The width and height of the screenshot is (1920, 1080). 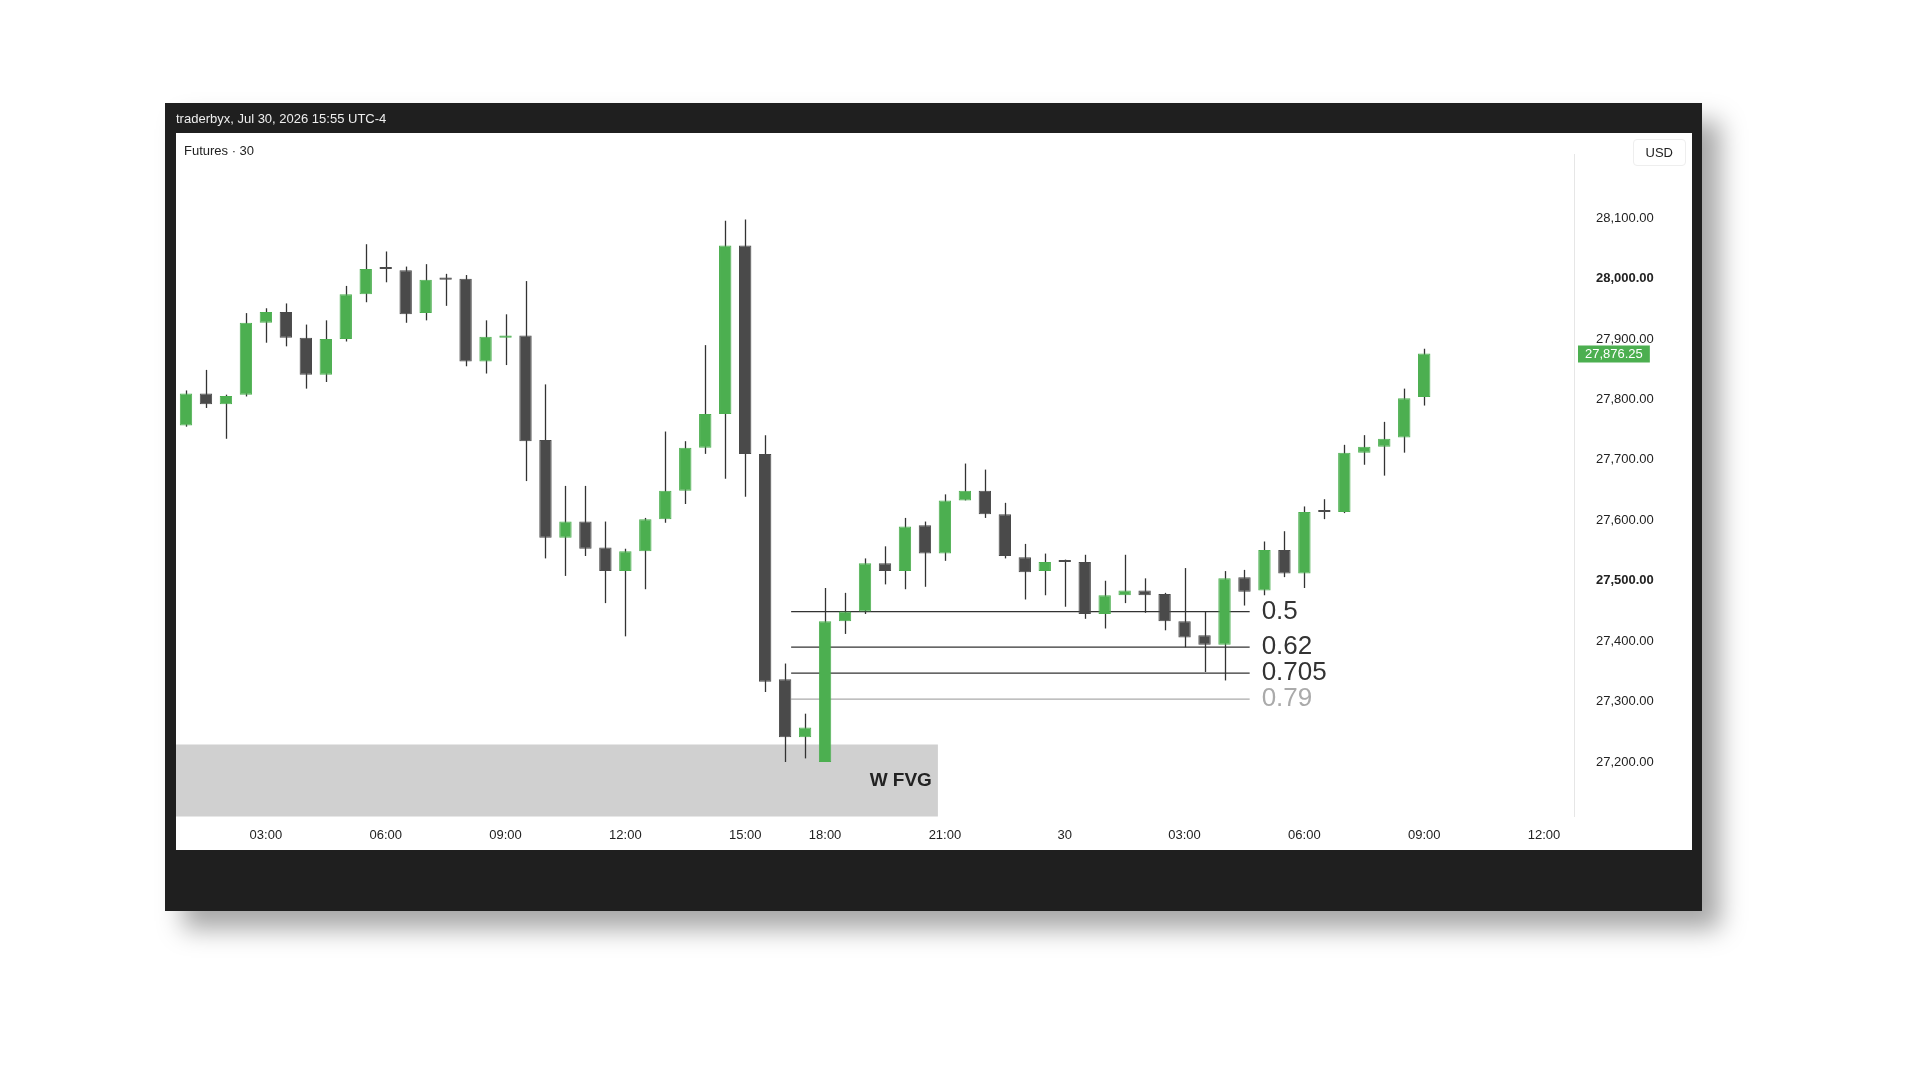 I want to click on y-tick-label: 27,400.00, so click(x=1625, y=640).